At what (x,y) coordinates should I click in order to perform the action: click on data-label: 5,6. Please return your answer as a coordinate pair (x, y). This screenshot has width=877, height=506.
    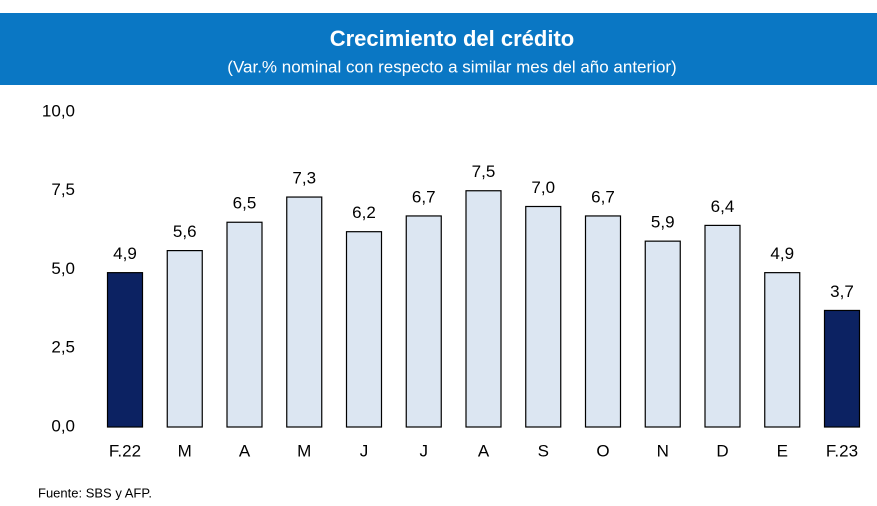
    Looking at the image, I should click on (185, 231).